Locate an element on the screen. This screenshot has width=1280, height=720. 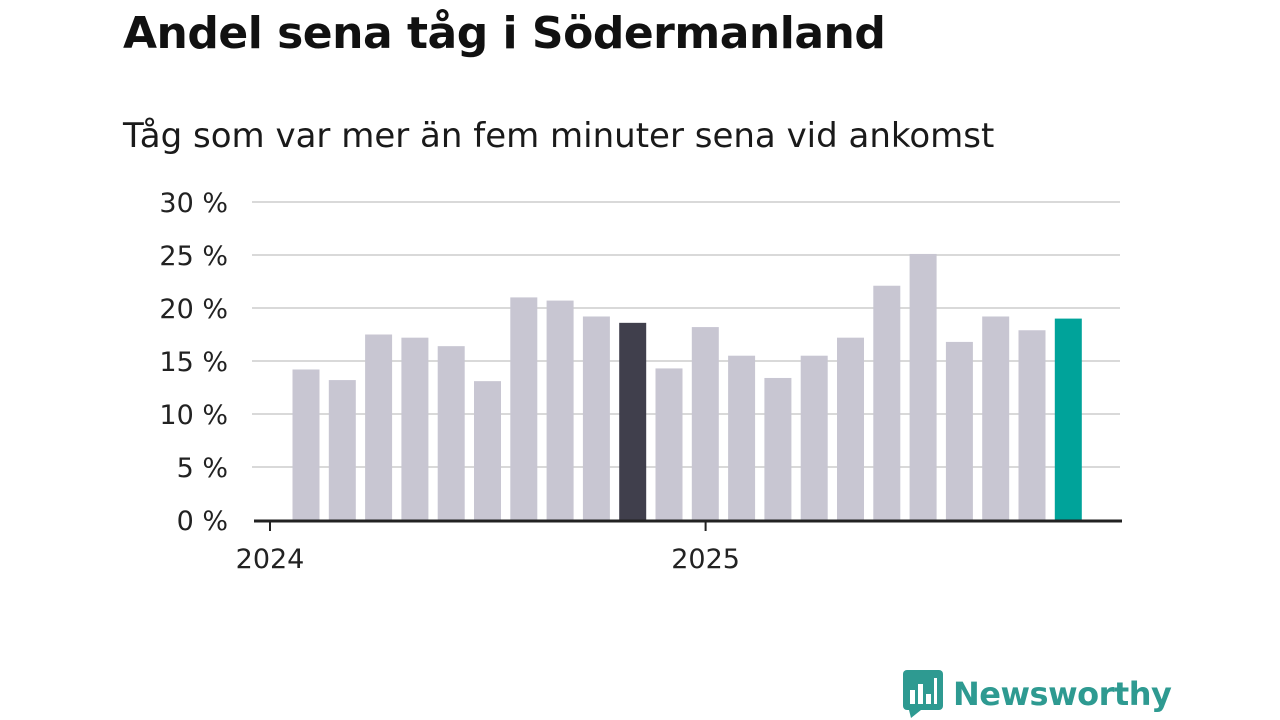
y-tick-label: 30 % is located at coordinates (193, 203).